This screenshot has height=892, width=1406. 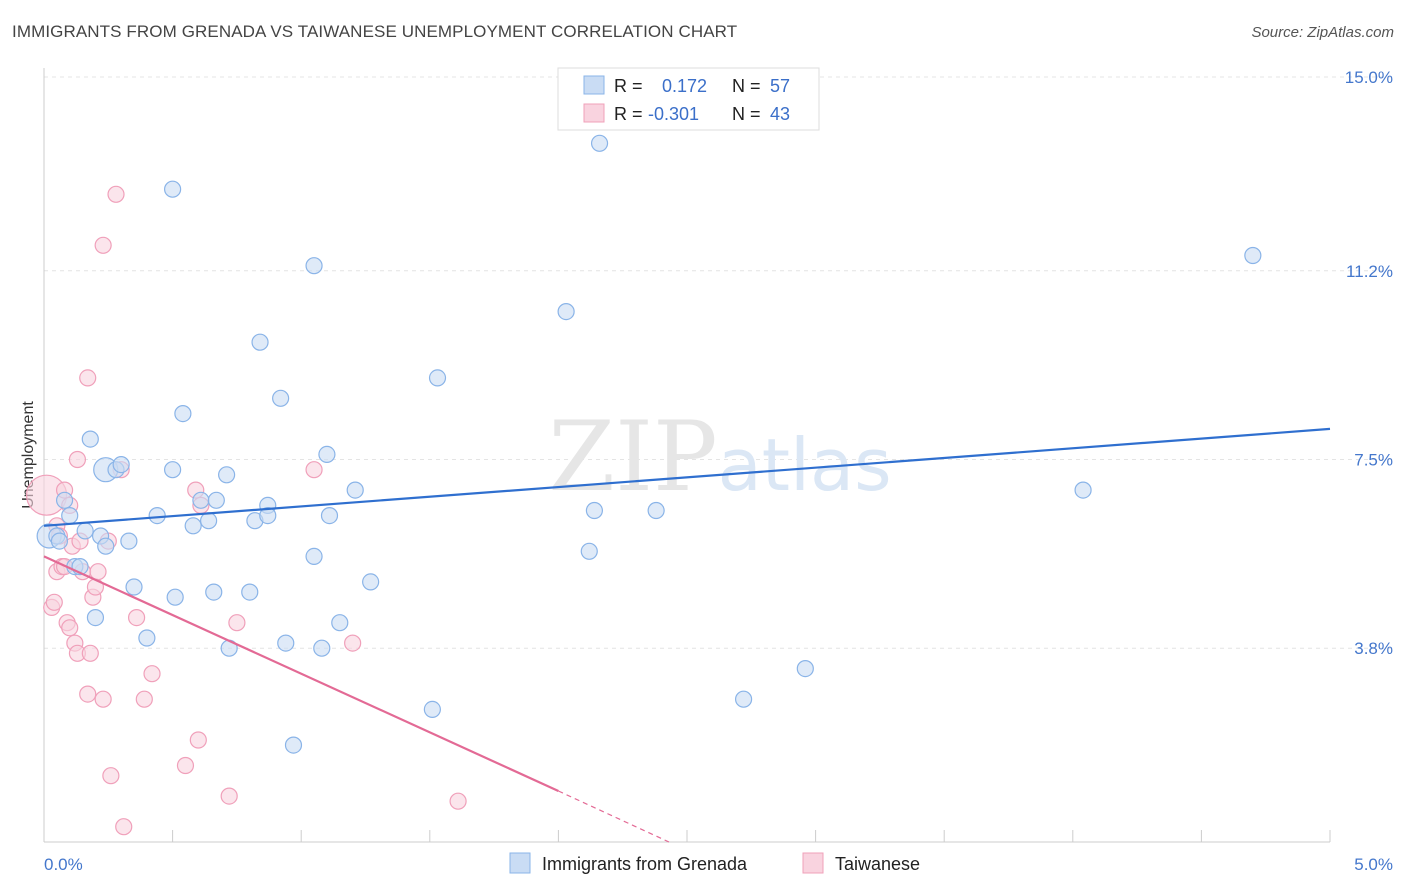 What do you see at coordinates (645, 864) in the screenshot?
I see `series-legend-label-grenada: Immigrants from Grenada` at bounding box center [645, 864].